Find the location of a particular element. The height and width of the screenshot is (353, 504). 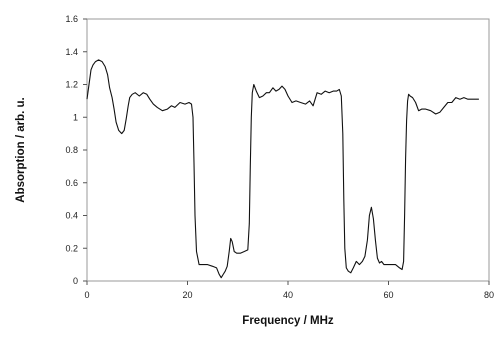

x-axis-title: Frequency / MHz is located at coordinates (288, 321).